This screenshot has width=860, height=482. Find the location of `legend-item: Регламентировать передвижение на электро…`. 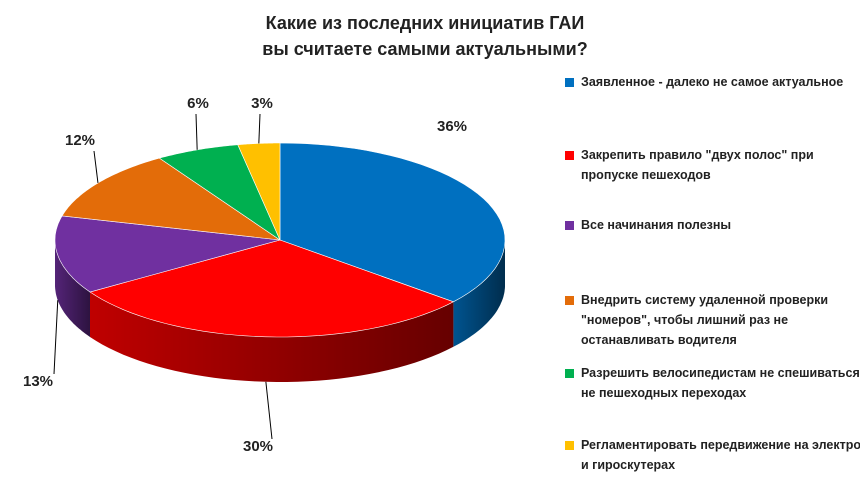

legend-item: Регламентировать передвижение на электро… is located at coordinates (712, 455).